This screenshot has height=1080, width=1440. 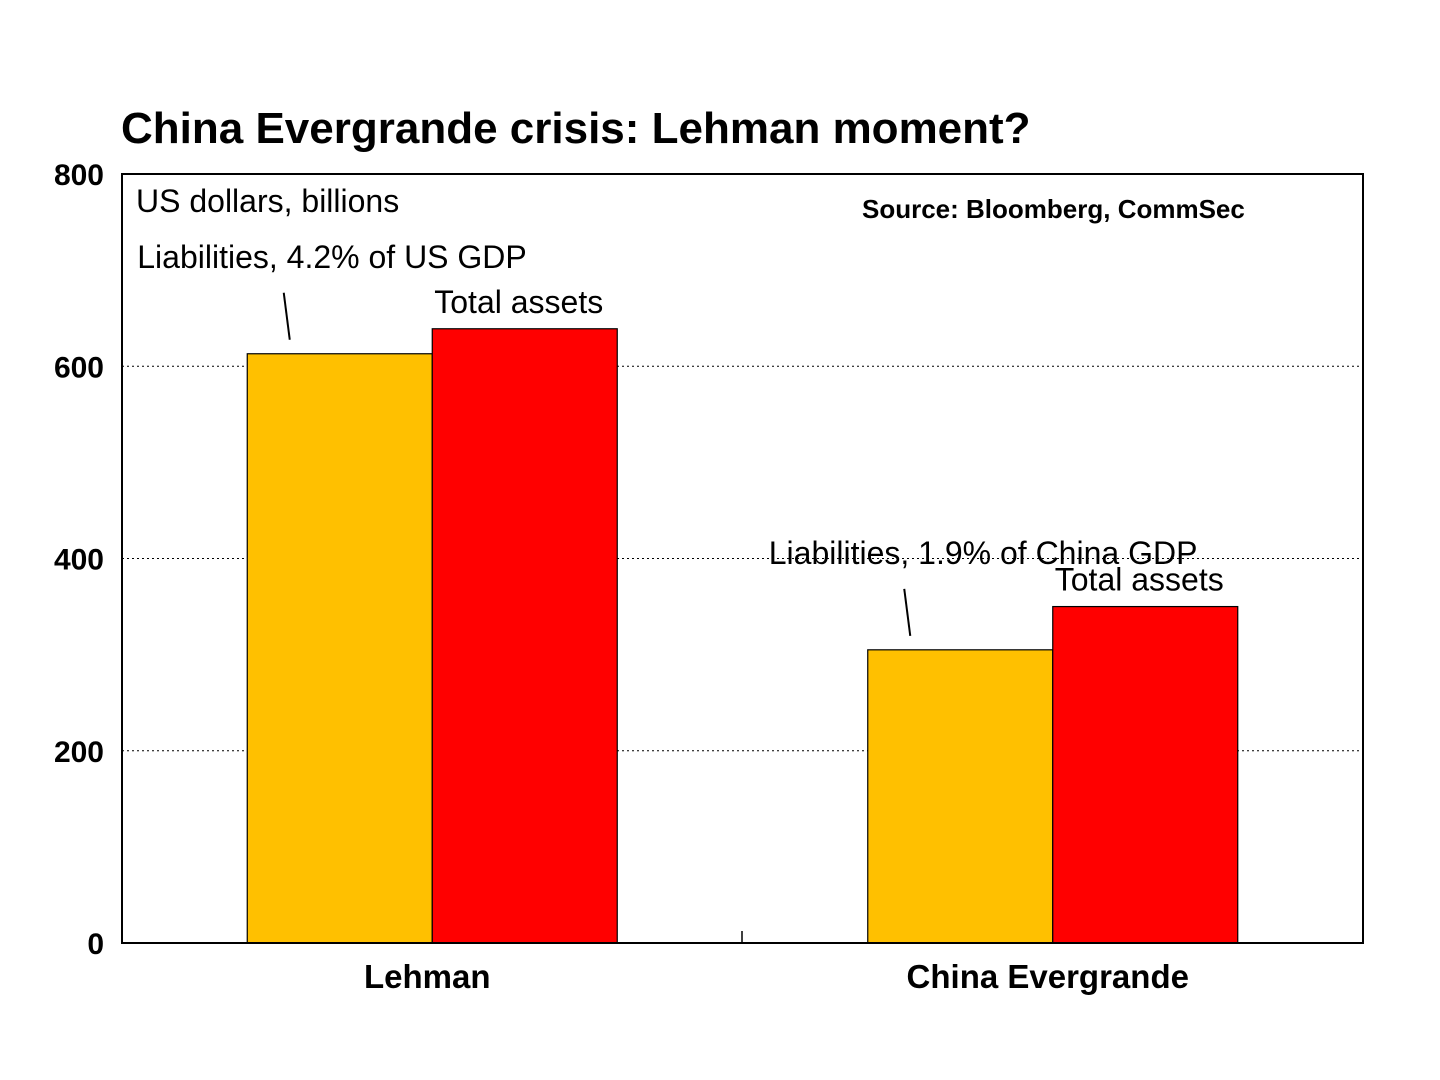 What do you see at coordinates (267, 201) in the screenshot?
I see `unit-note: US dollars, billions` at bounding box center [267, 201].